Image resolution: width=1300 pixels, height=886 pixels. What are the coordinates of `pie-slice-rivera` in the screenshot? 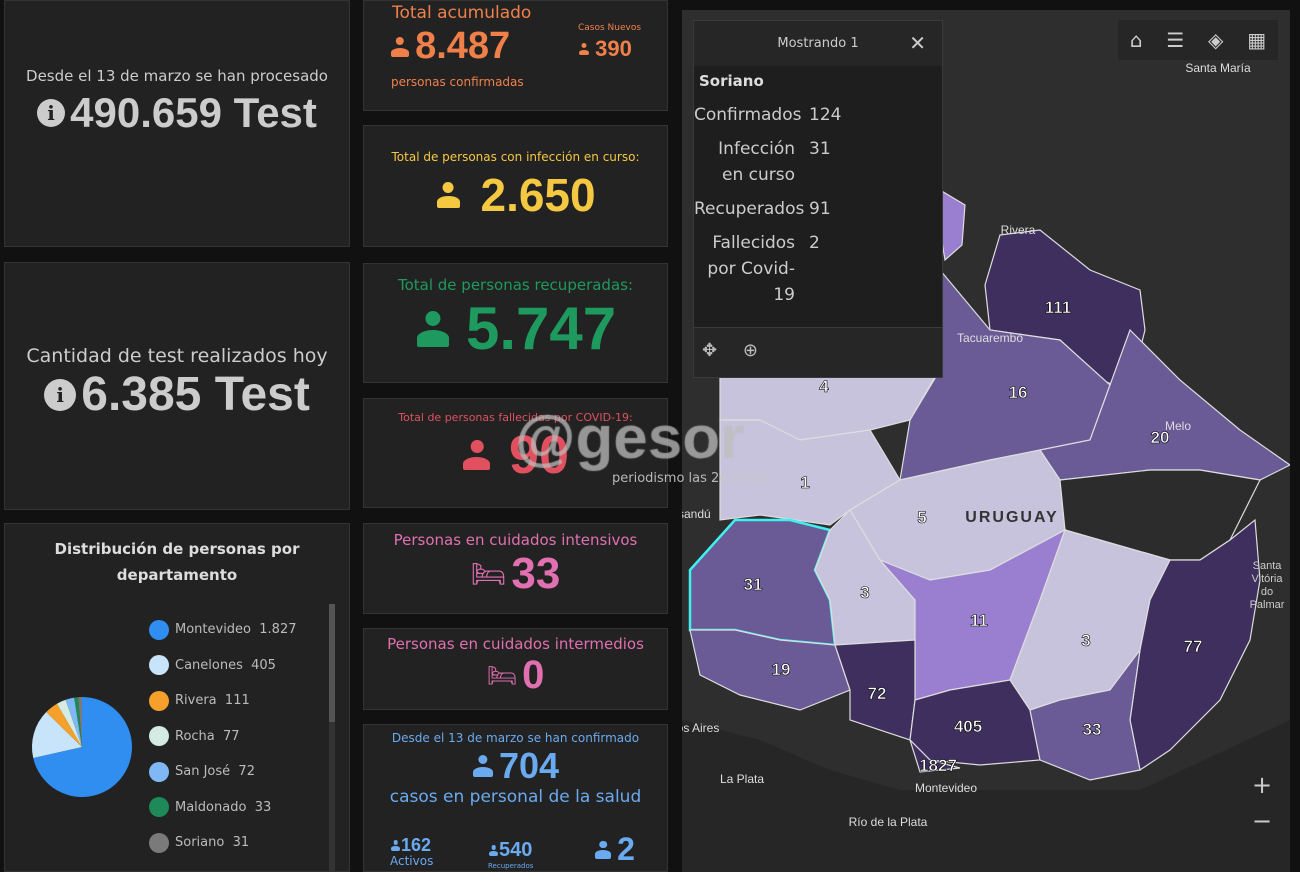 It's located at (64, 725).